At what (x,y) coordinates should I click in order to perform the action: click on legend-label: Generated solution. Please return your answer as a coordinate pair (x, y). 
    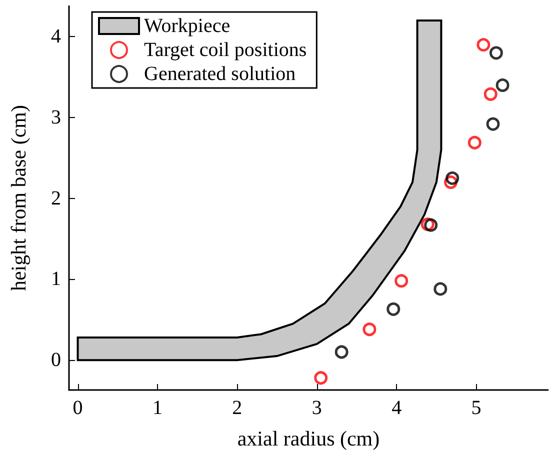
    Looking at the image, I should click on (220, 74).